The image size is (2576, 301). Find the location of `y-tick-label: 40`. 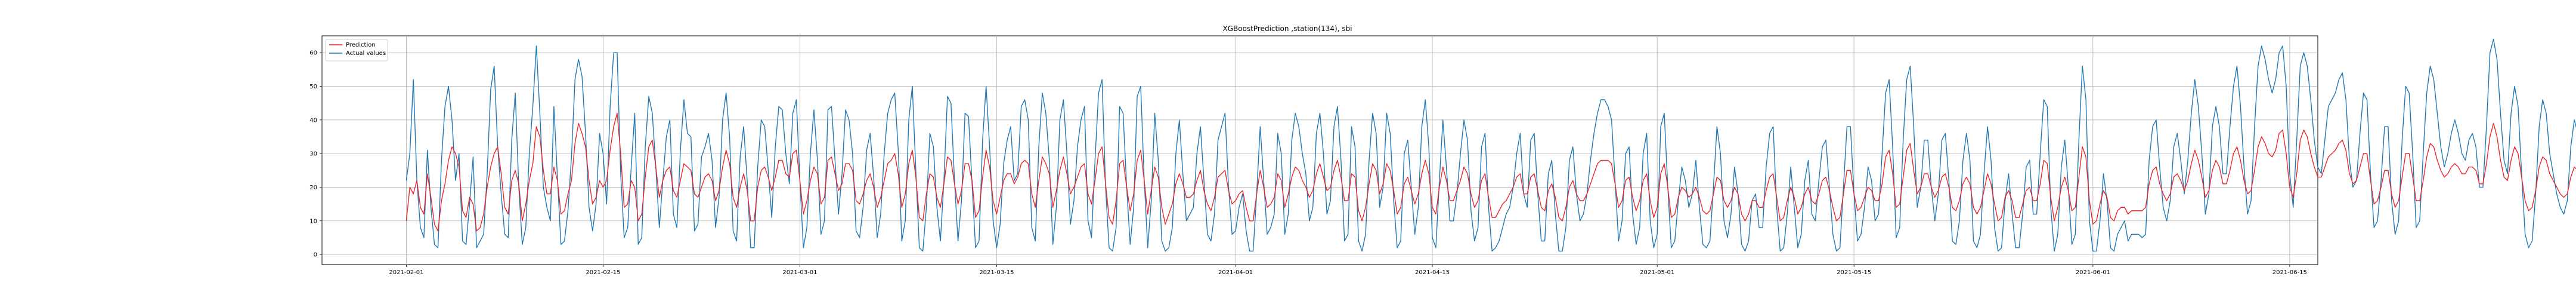

y-tick-label: 40 is located at coordinates (313, 121).